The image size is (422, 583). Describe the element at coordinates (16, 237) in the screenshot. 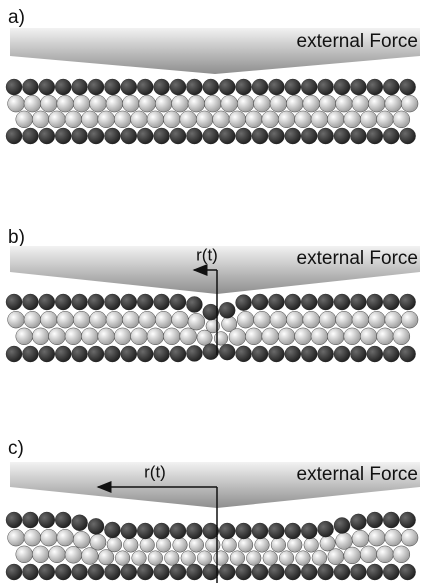

I see `panel-label: b)` at that location.